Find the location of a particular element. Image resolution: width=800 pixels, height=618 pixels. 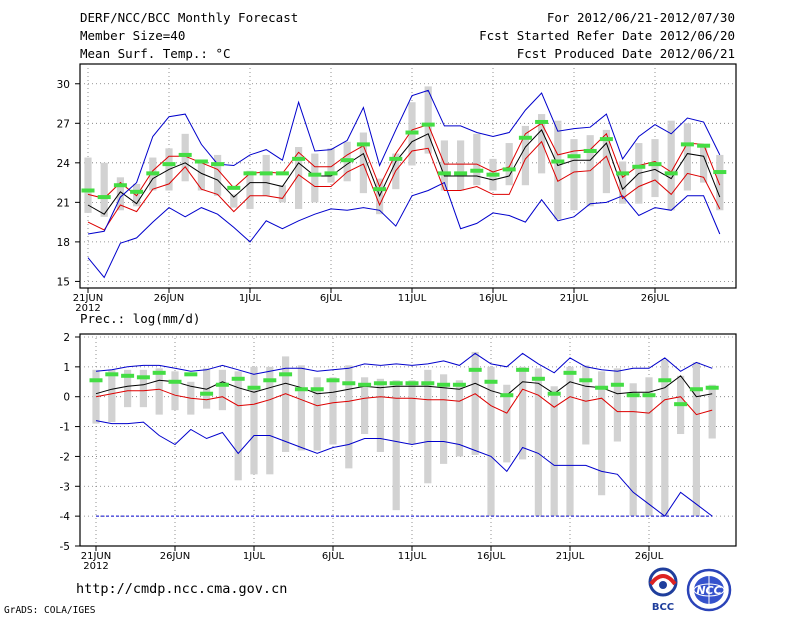

x-tick-label: 16JUL is located at coordinates (491, 556).